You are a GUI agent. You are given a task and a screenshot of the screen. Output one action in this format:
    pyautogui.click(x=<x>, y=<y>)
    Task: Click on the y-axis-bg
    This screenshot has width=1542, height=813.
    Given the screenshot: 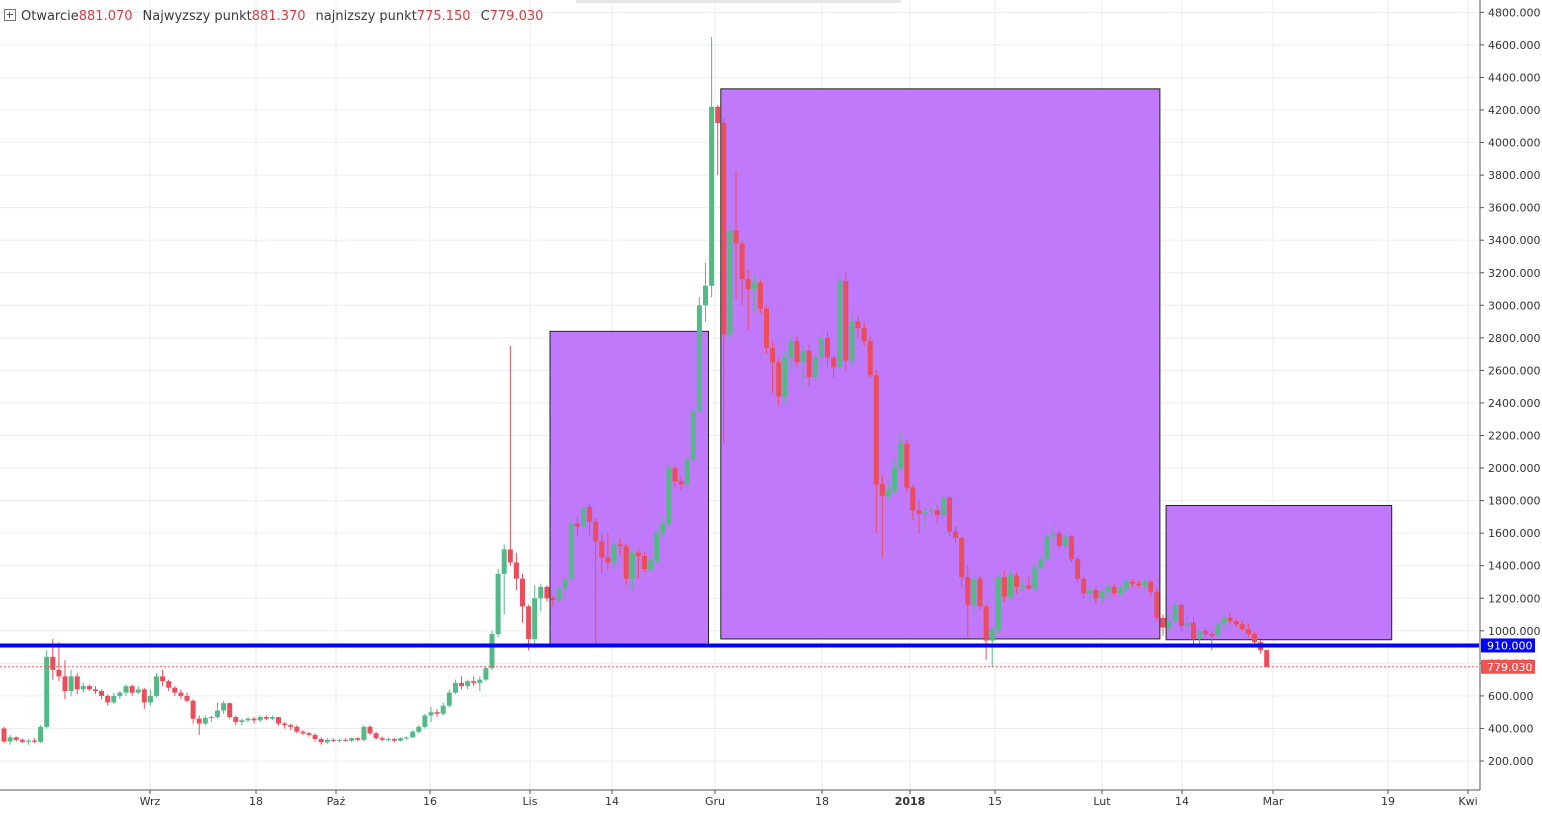 What is the action you would take?
    pyautogui.click(x=1511, y=406)
    